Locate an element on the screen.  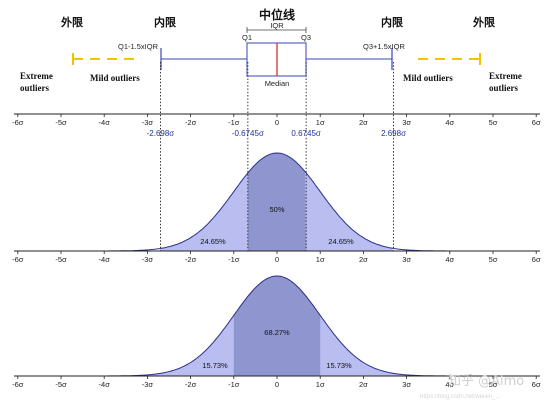
center-line-label: 中位线 is located at coordinates (277, 14).